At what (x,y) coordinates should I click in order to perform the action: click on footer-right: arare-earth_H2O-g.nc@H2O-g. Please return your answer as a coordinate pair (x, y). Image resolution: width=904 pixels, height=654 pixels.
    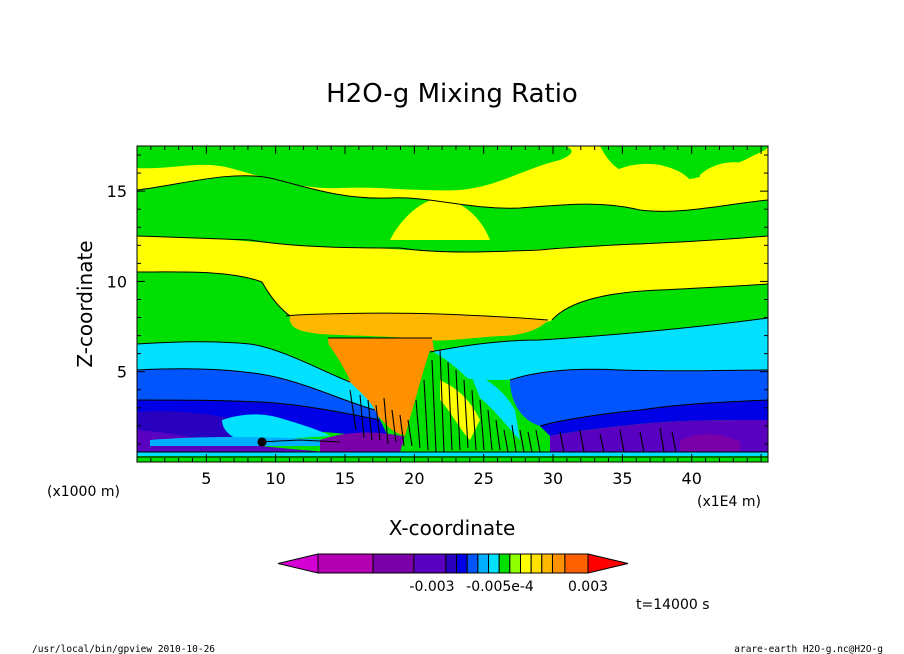
    Looking at the image, I should click on (808, 649).